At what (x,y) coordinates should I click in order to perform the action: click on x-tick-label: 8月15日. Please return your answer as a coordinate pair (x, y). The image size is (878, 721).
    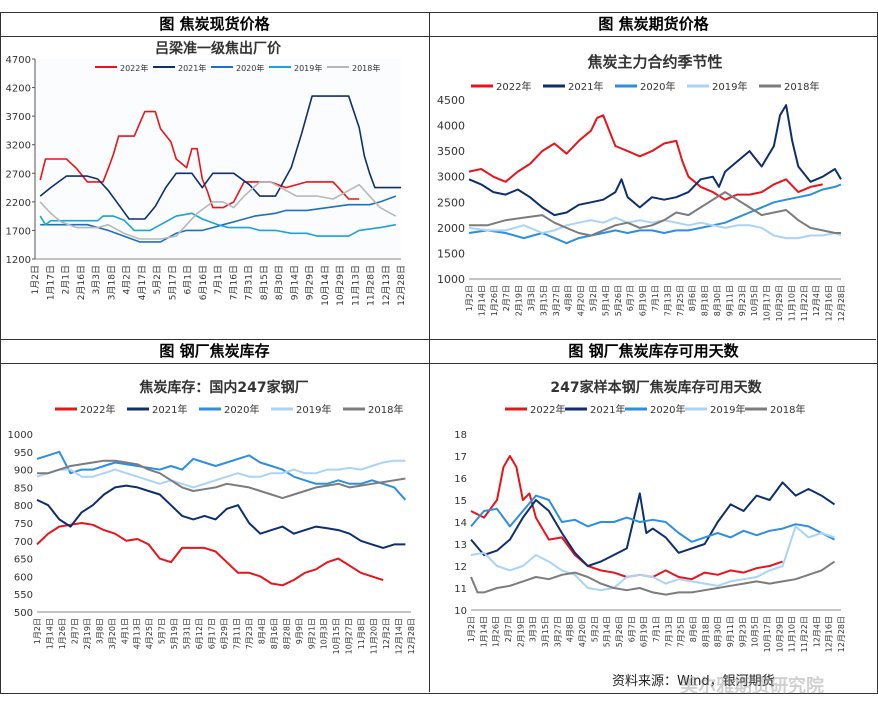
    Looking at the image, I should click on (264, 282).